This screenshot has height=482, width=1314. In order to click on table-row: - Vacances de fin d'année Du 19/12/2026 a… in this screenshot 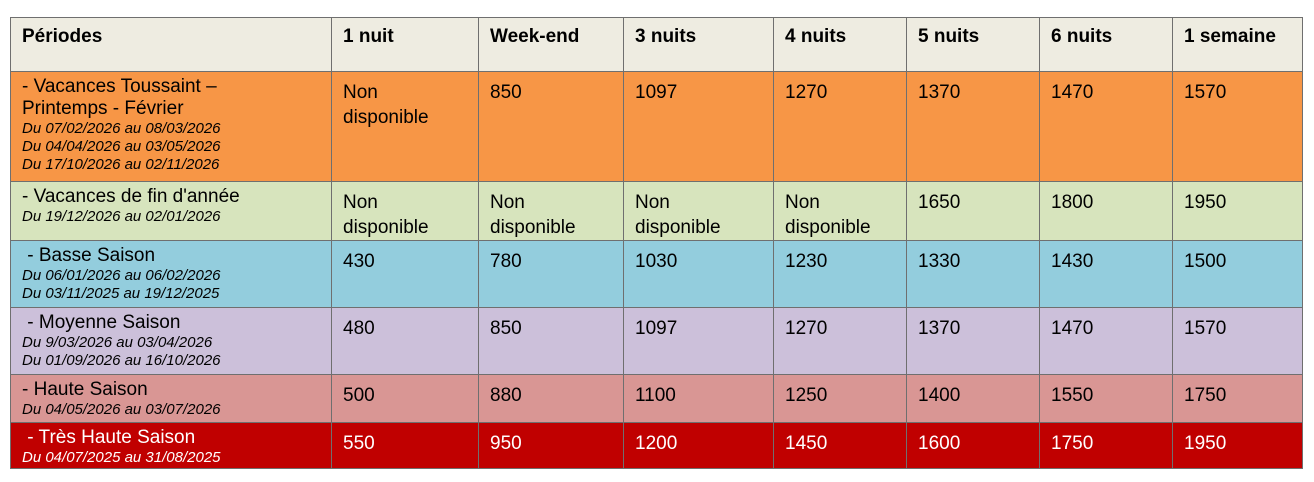, I will do `click(656, 211)`.